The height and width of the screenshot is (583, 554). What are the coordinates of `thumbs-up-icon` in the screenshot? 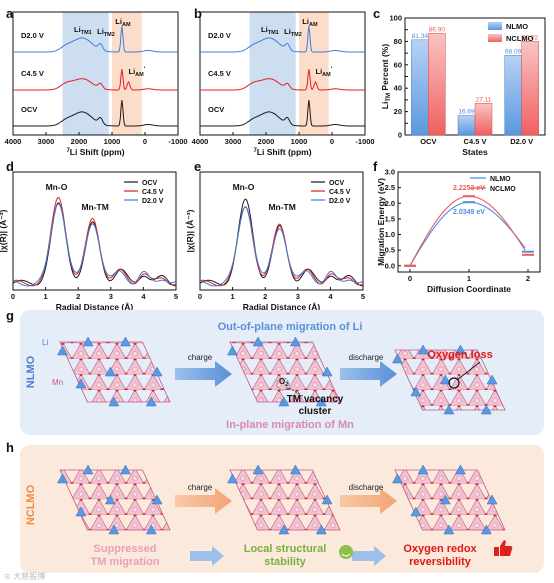 It's located at (496, 551).